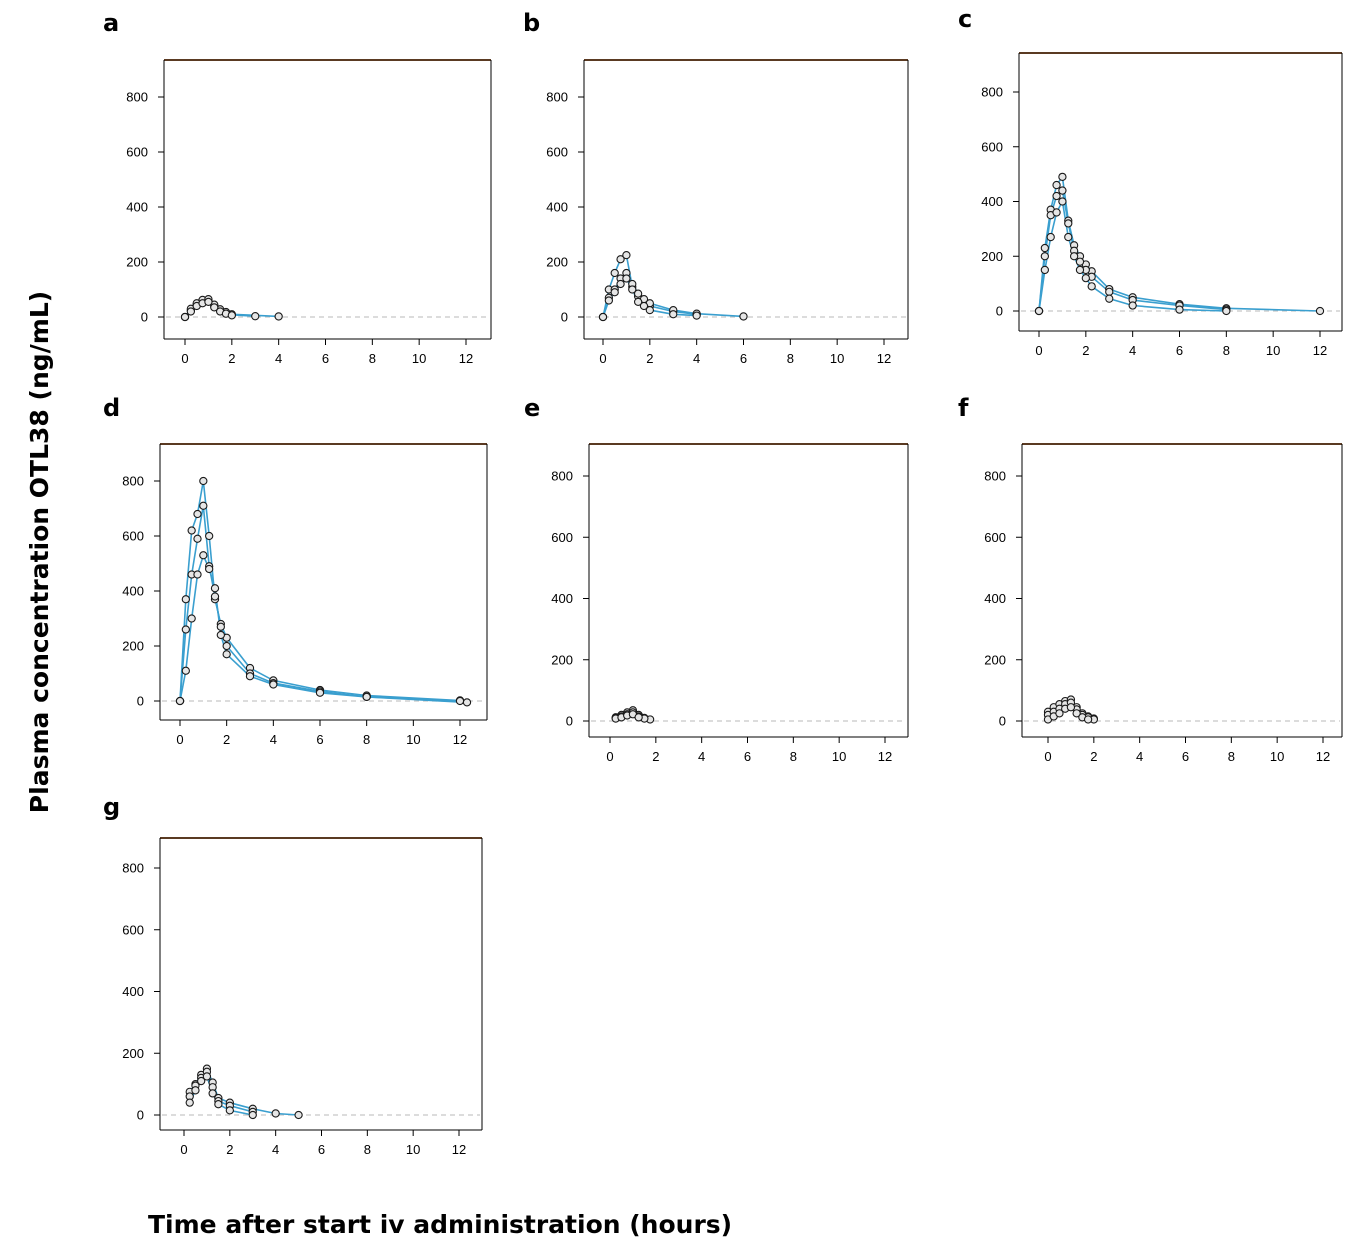 The height and width of the screenshot is (1243, 1347). I want to click on panel-f: f 0 200 400 600 800 0 2 4 6 8 10 12, so click(1150, 579).